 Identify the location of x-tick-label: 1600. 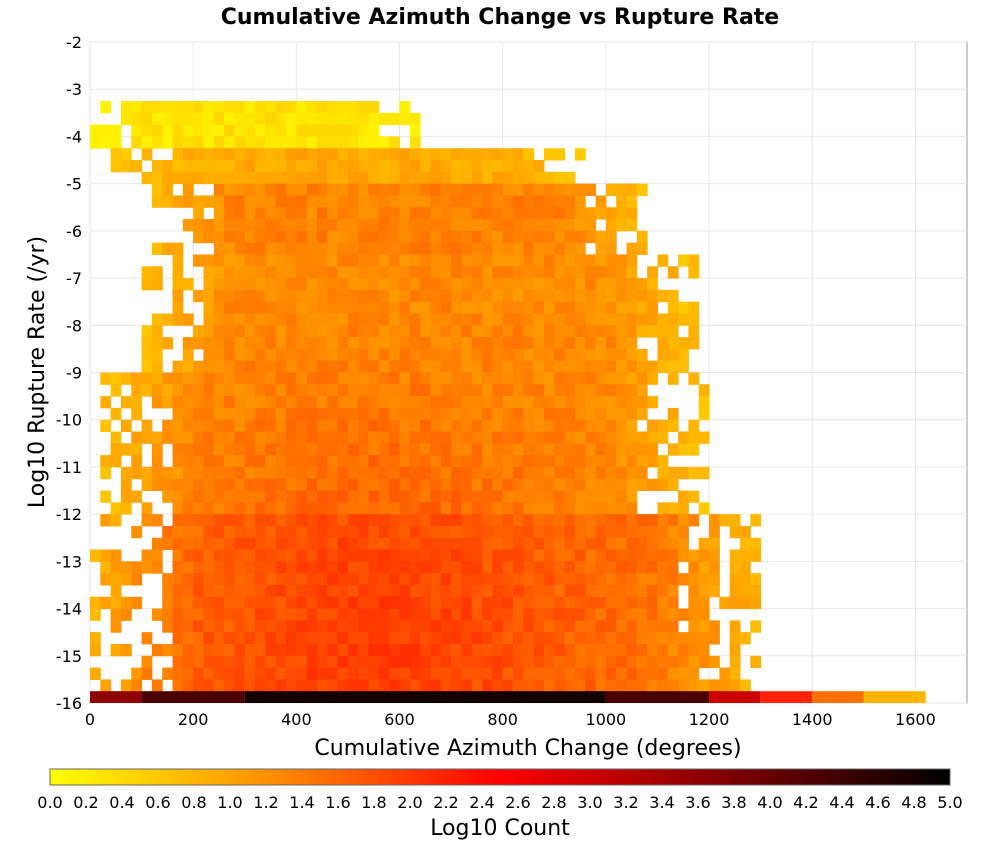
(915, 719).